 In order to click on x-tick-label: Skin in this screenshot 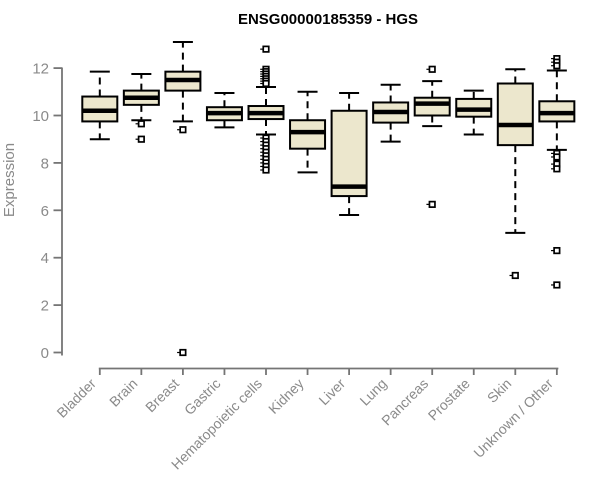, I will do `click(499, 390)`.